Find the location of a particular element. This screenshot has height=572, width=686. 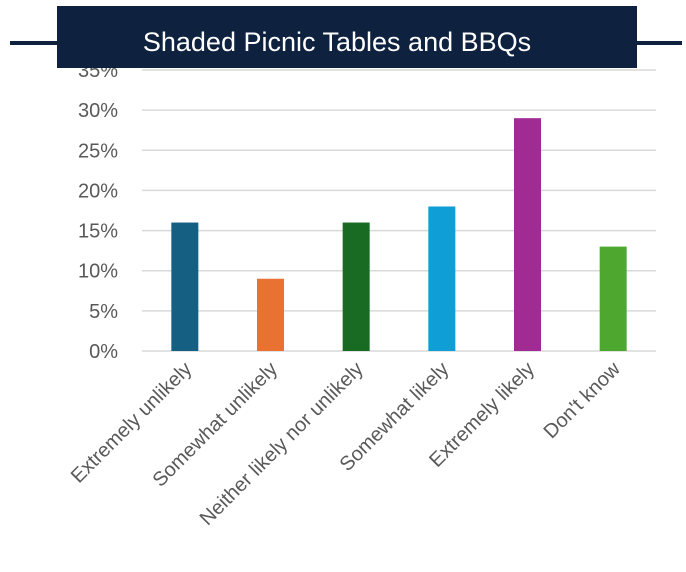

y-tick-label: 10% is located at coordinates (98, 272).